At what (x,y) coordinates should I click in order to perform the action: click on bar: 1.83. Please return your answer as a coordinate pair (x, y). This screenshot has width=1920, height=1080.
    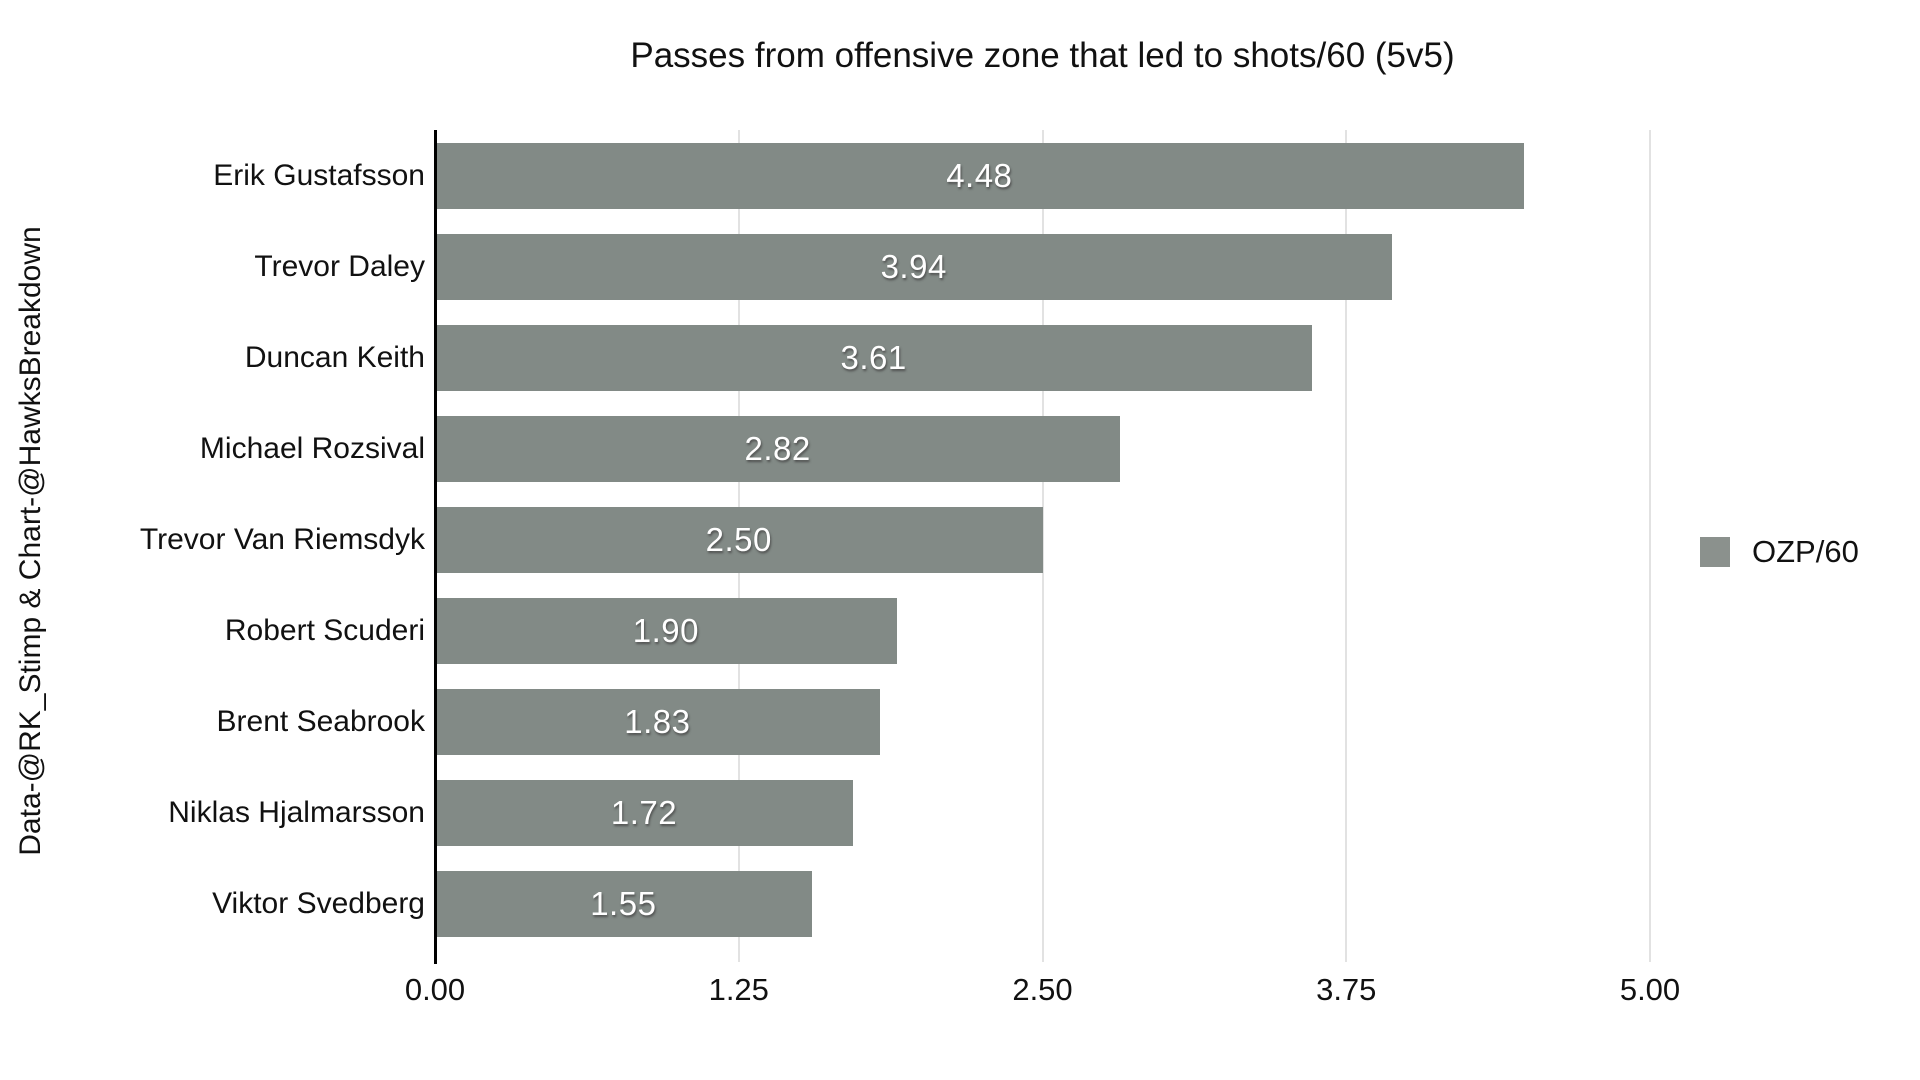
    Looking at the image, I should click on (657, 722).